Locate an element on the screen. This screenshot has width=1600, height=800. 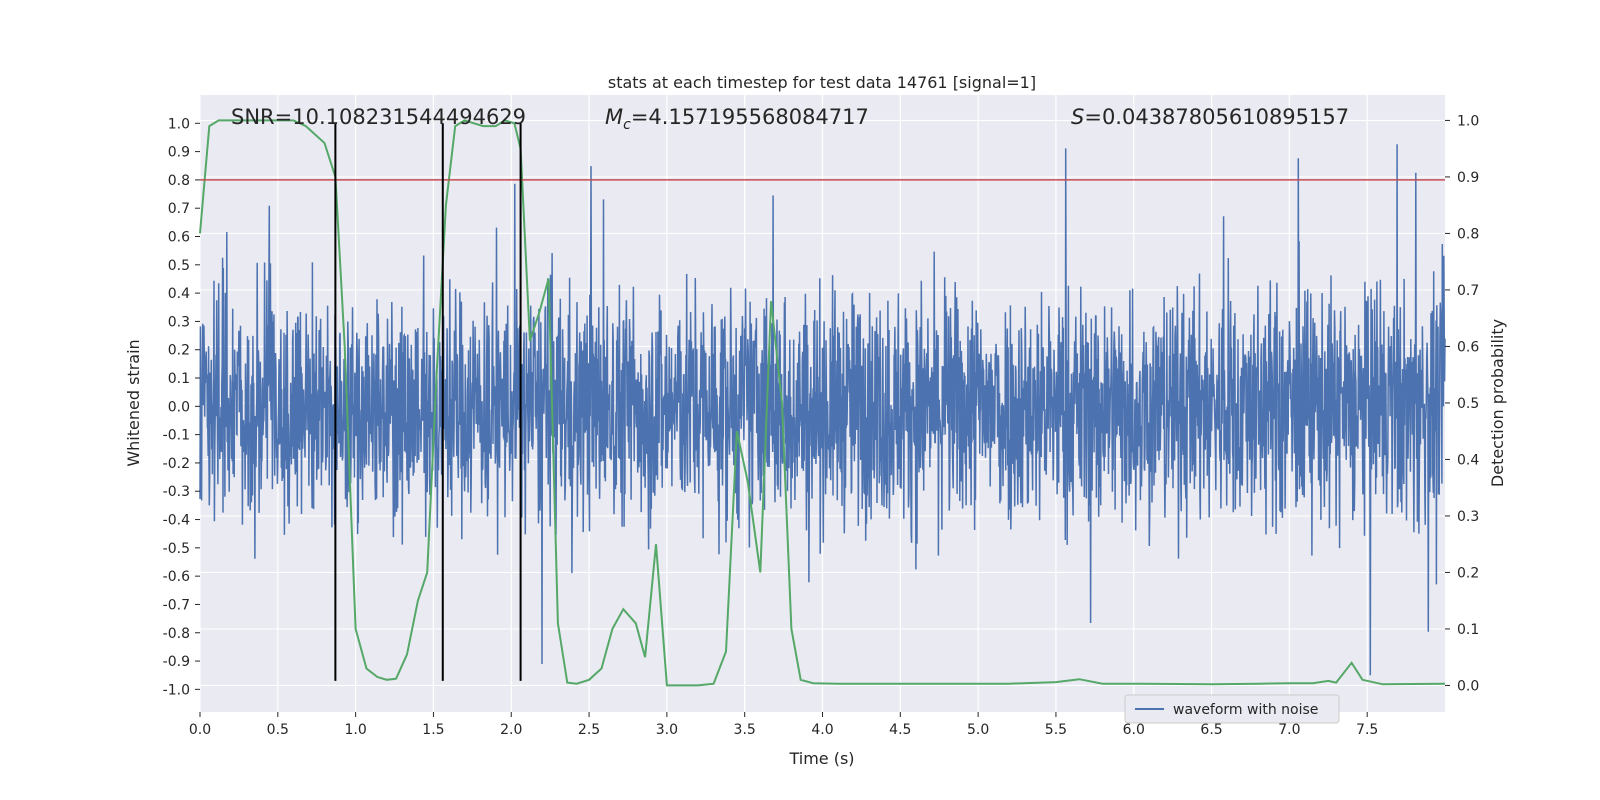
y-tick-label: -0.1 is located at coordinates (176, 436).